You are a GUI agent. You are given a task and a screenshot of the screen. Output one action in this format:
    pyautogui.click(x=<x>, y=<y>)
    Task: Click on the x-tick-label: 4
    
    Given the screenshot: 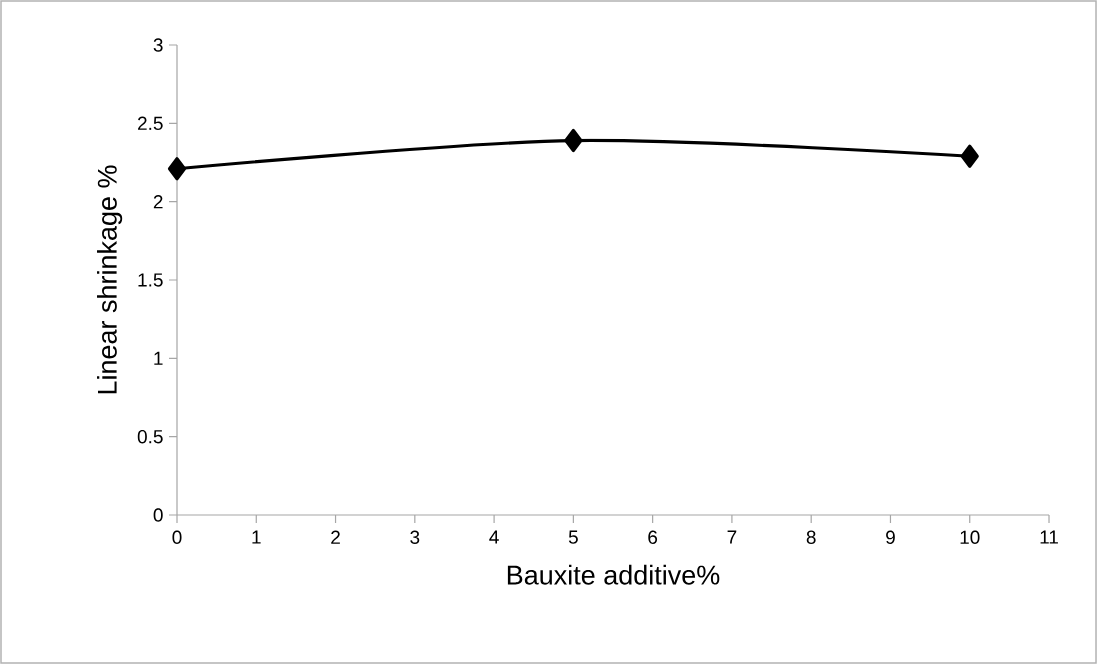 What is the action you would take?
    pyautogui.click(x=494, y=537)
    